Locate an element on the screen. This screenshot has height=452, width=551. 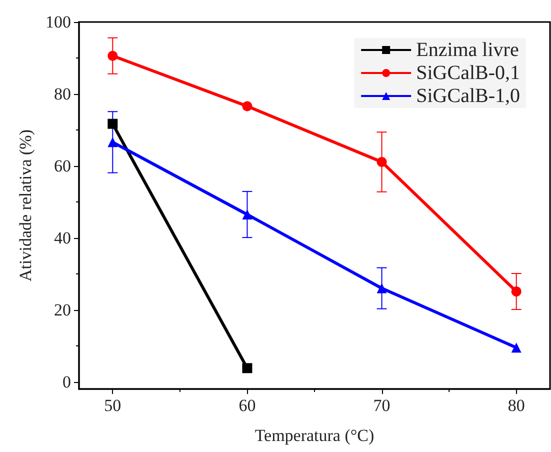
x-axis-title: Temperatura (°C) is located at coordinates (314, 435).